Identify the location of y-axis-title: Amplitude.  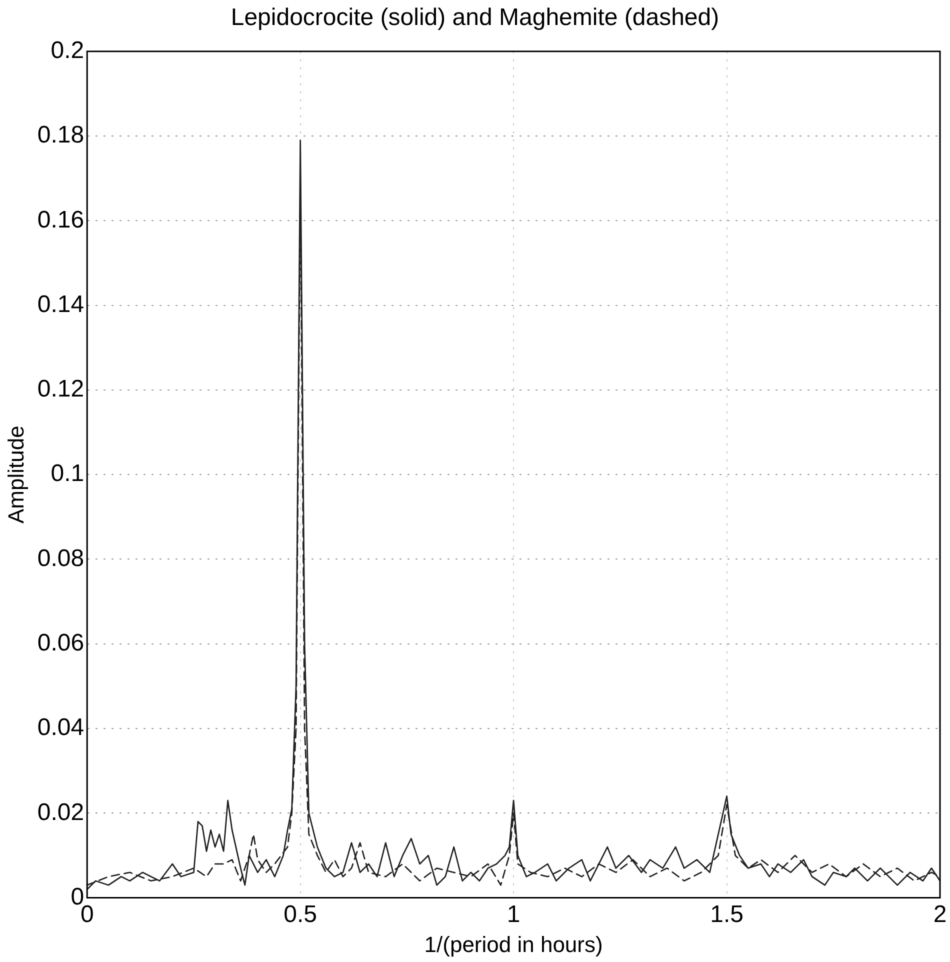
(15, 475).